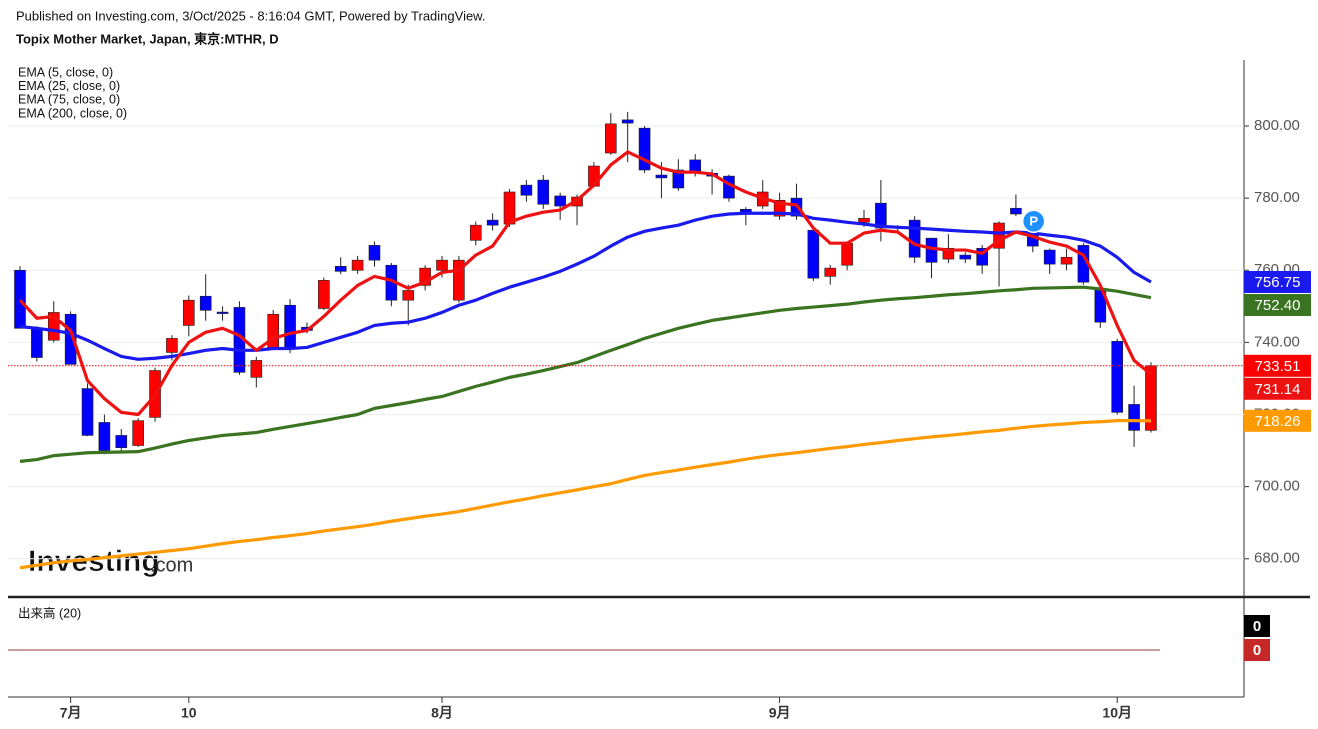  Describe the element at coordinates (1277, 125) in the screenshot. I see `y-tick-label: 800.00` at that location.